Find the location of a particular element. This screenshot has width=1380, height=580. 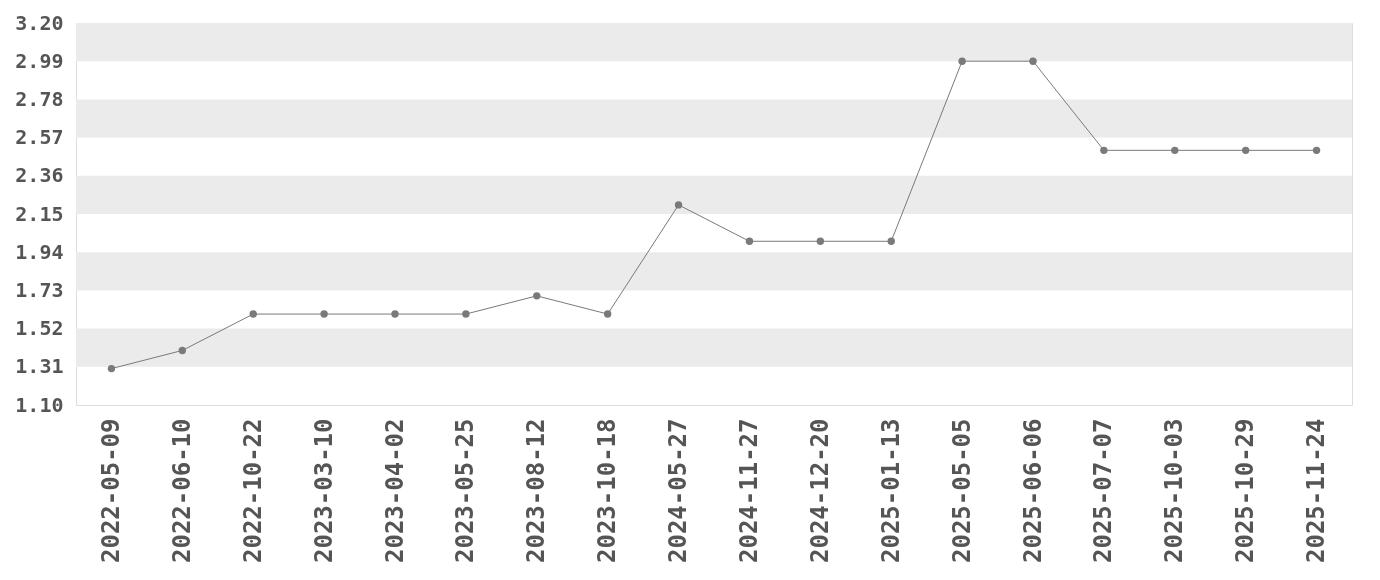

x-tick-label: 2025-01-13 is located at coordinates (890, 490).